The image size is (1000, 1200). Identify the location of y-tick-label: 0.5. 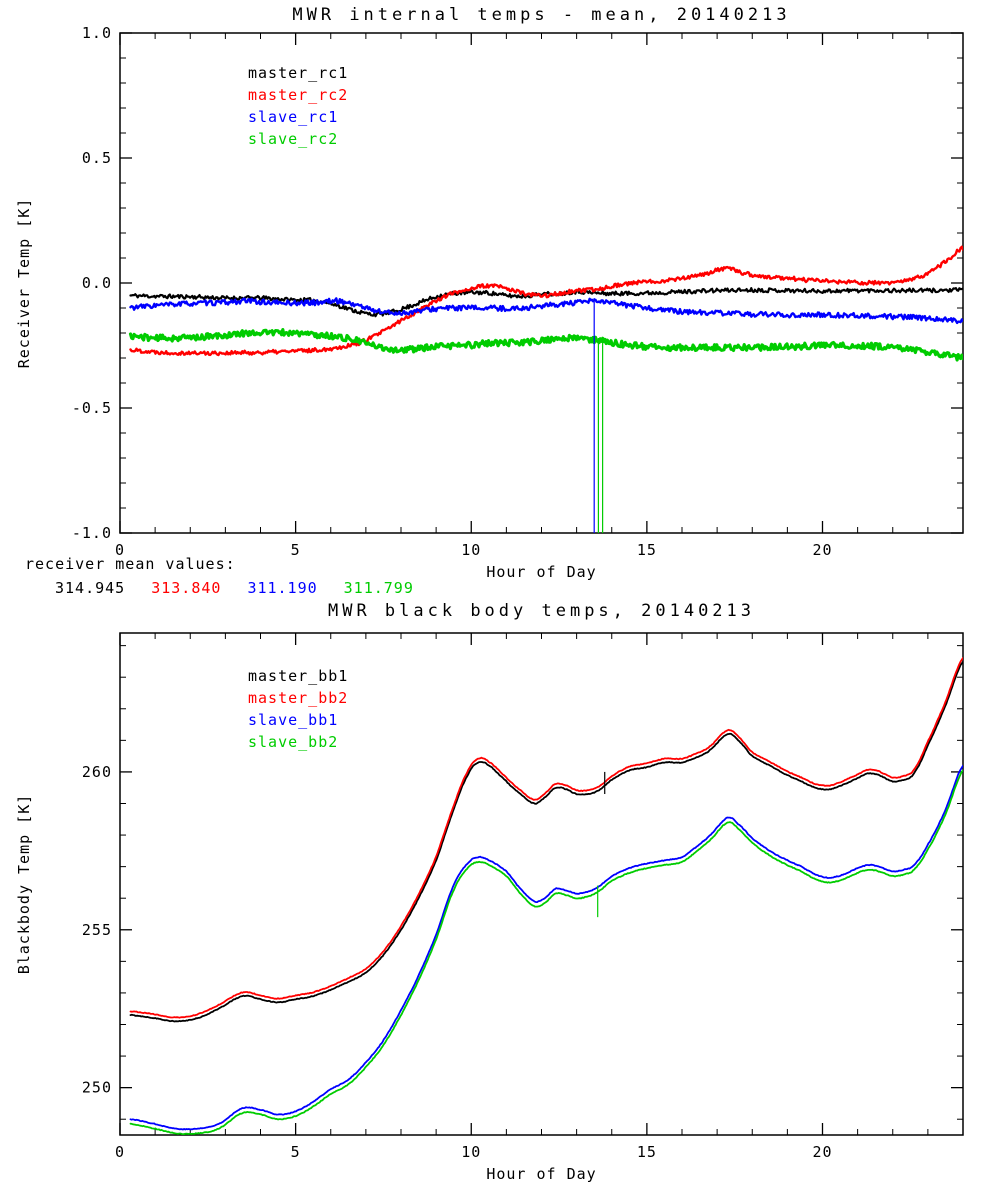
(97, 158).